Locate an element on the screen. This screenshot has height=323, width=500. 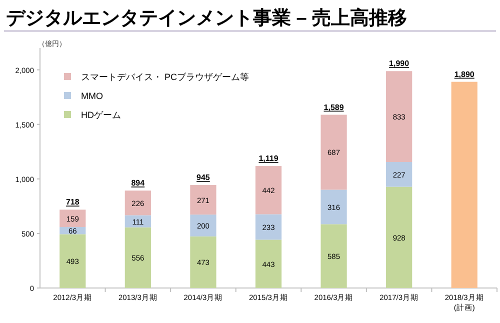
legend-label: HDゲーム is located at coordinates (101, 115).